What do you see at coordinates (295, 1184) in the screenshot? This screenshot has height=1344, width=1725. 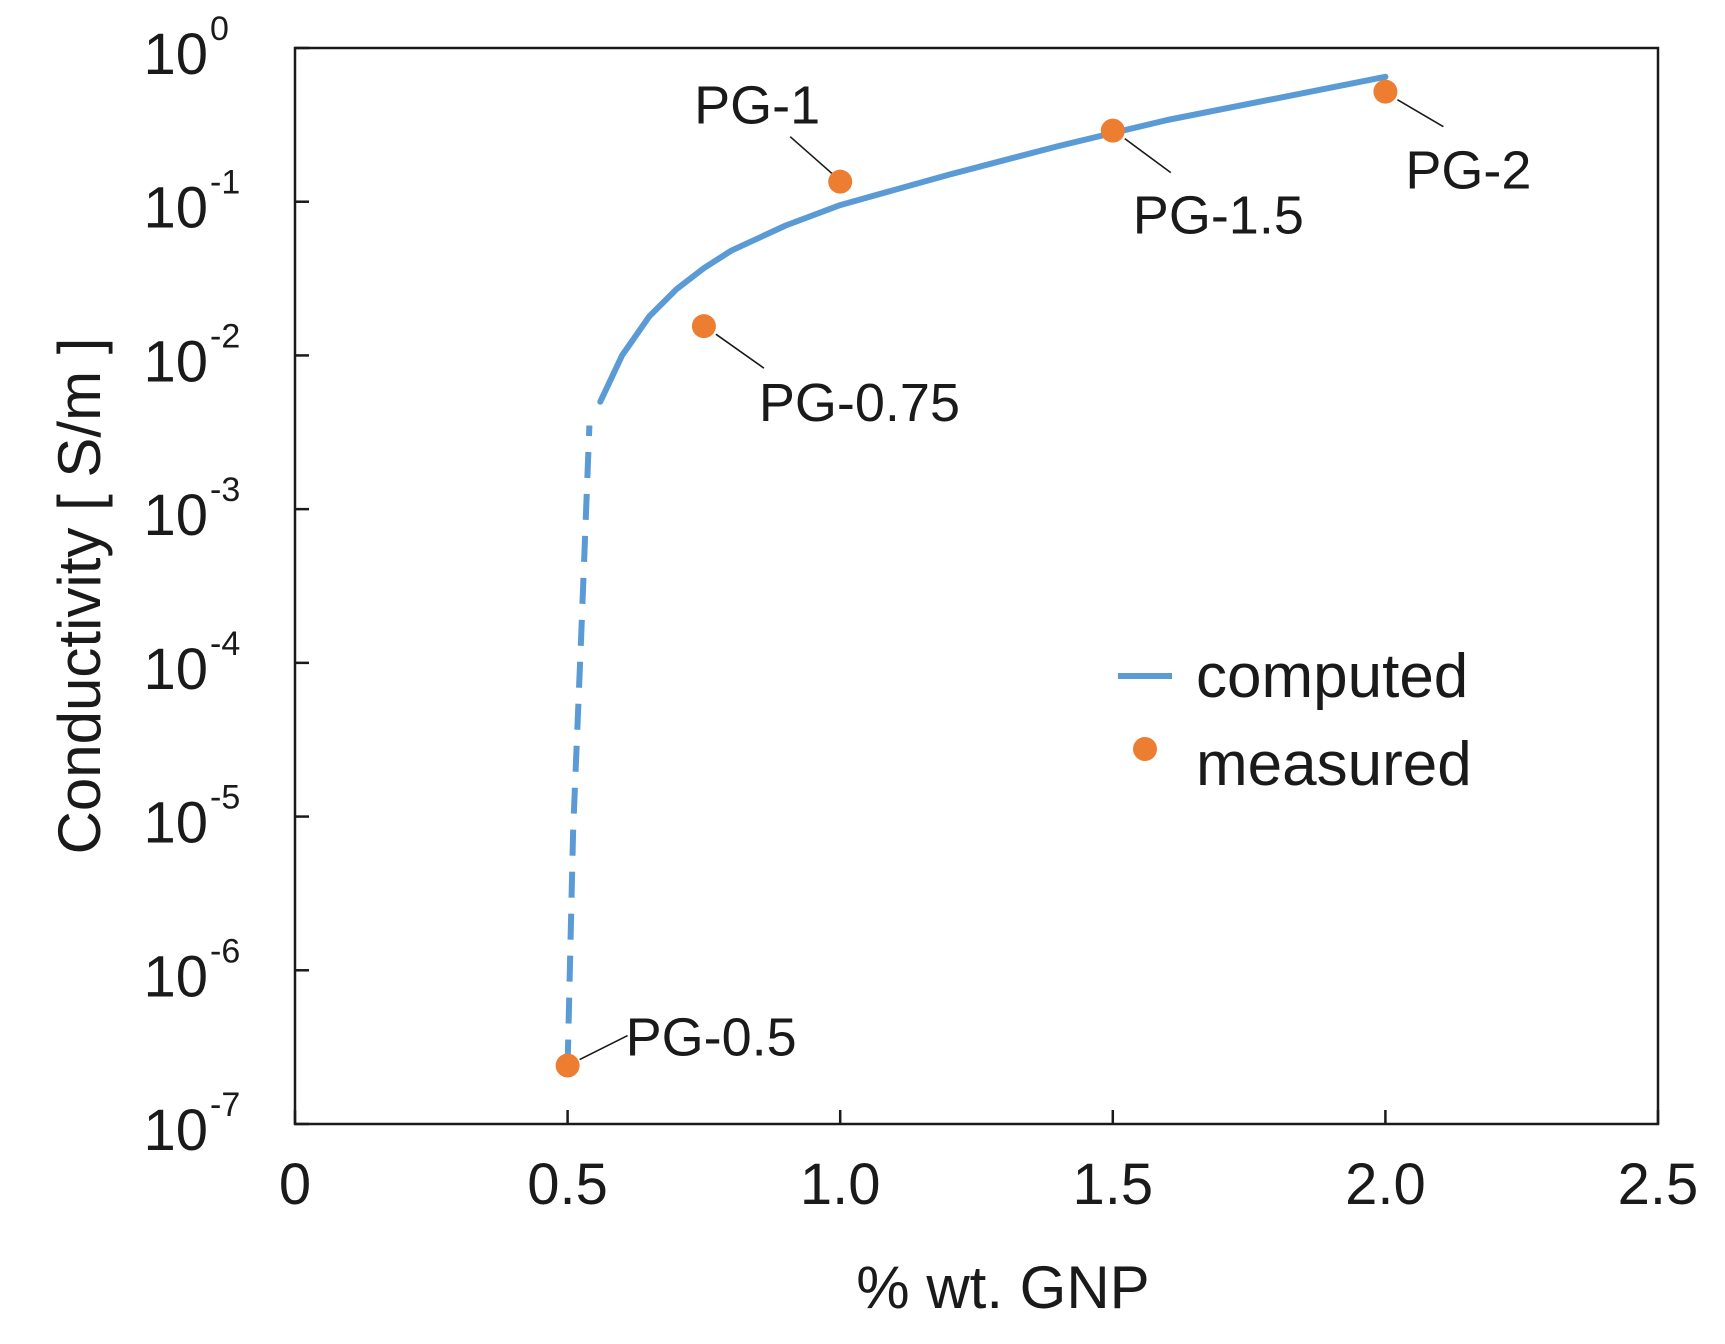 I see `x-tick-label: 0` at bounding box center [295, 1184].